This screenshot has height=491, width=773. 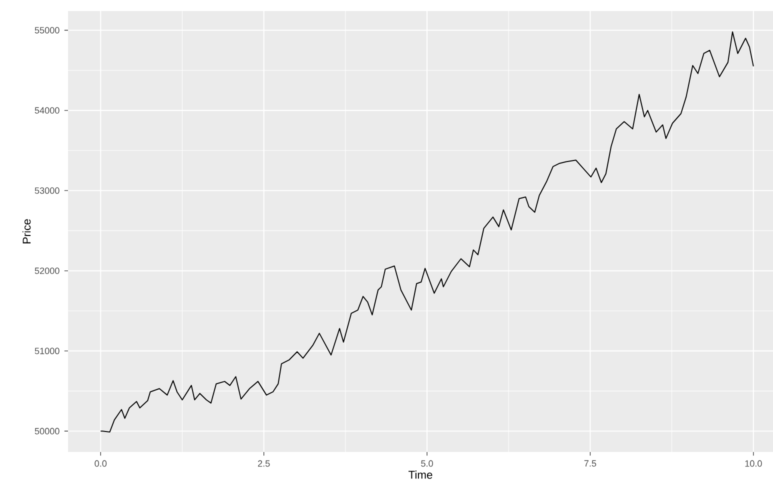 What do you see at coordinates (47, 431) in the screenshot?
I see `y-tick-label: 50000` at bounding box center [47, 431].